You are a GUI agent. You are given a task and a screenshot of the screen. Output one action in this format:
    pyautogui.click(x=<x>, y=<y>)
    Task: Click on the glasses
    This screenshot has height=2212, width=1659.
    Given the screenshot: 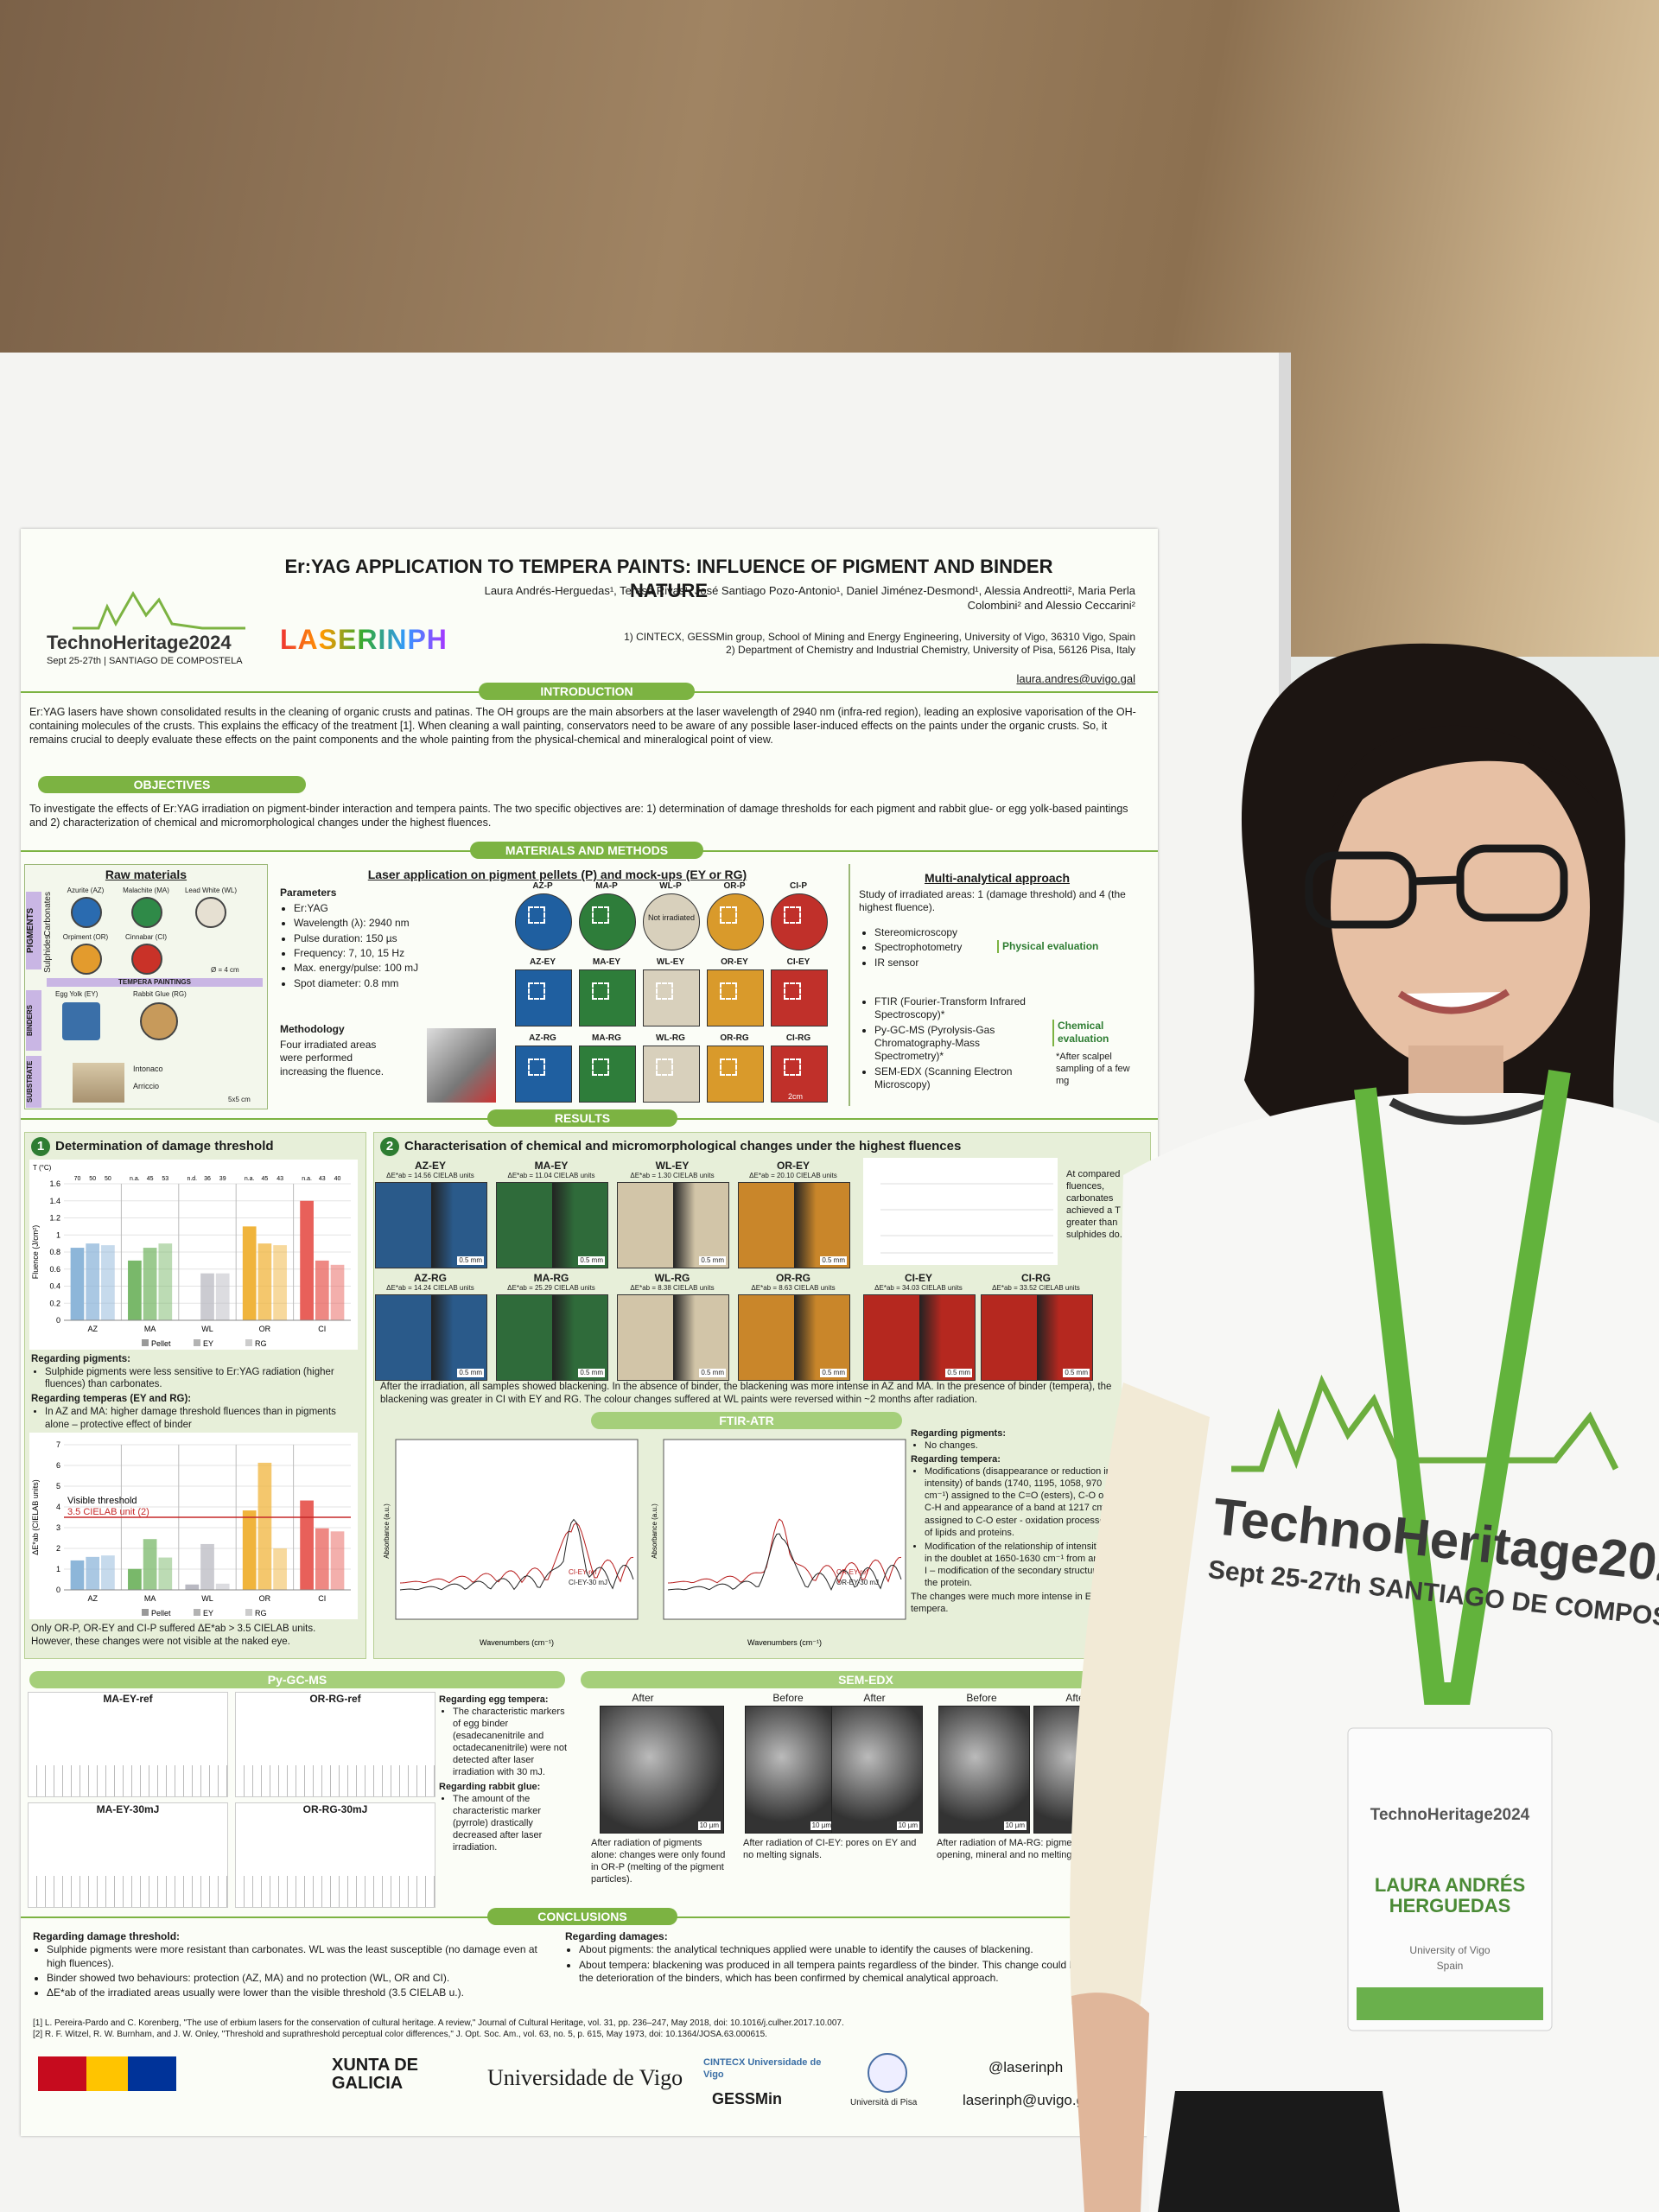 What is the action you would take?
    pyautogui.click(x=1436, y=886)
    